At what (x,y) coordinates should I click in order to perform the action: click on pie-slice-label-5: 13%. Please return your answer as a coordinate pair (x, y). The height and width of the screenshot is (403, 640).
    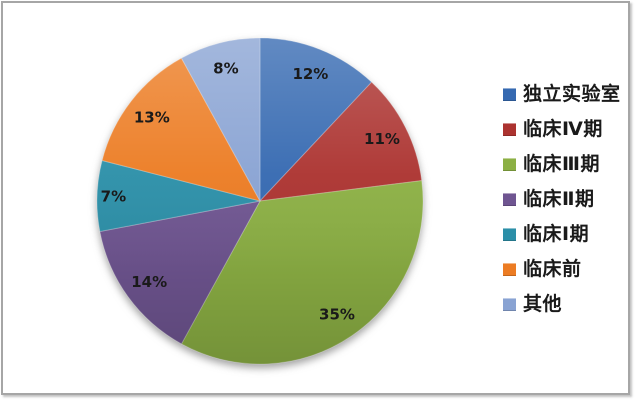
    Looking at the image, I should click on (152, 117).